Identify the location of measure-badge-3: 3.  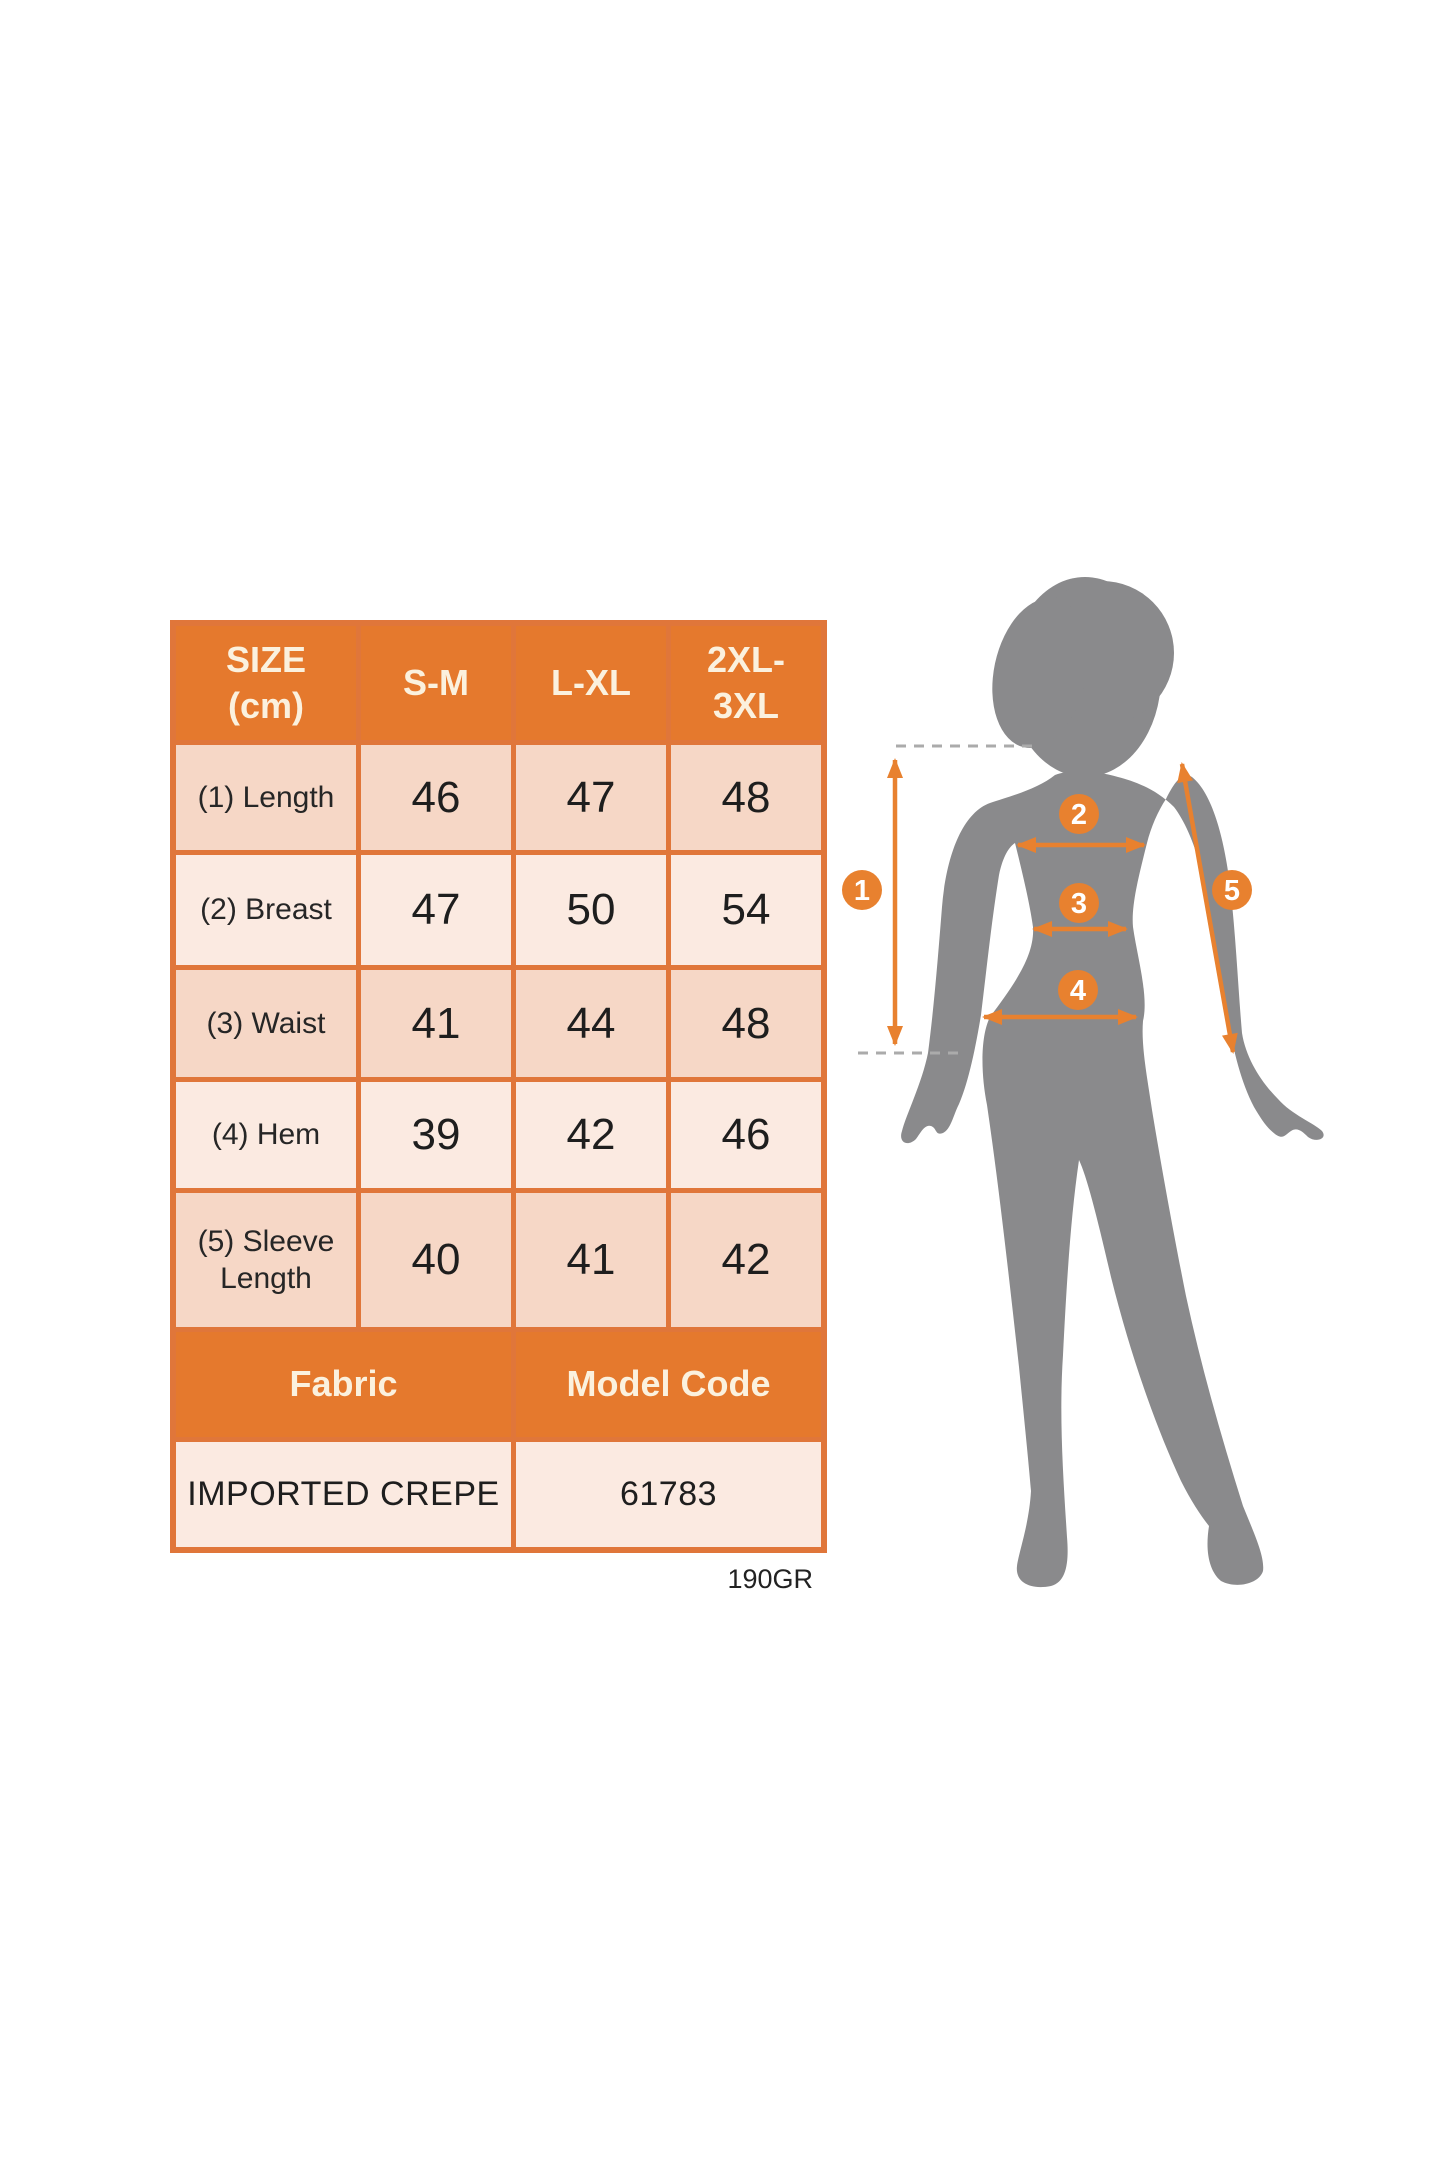
(1079, 903).